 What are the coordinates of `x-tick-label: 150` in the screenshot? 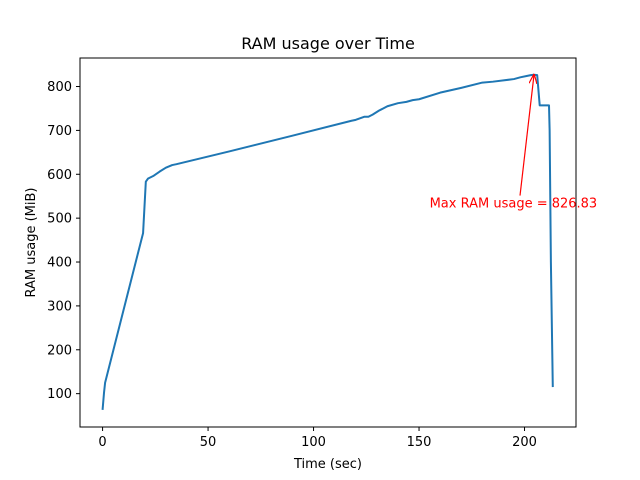 It's located at (419, 442).